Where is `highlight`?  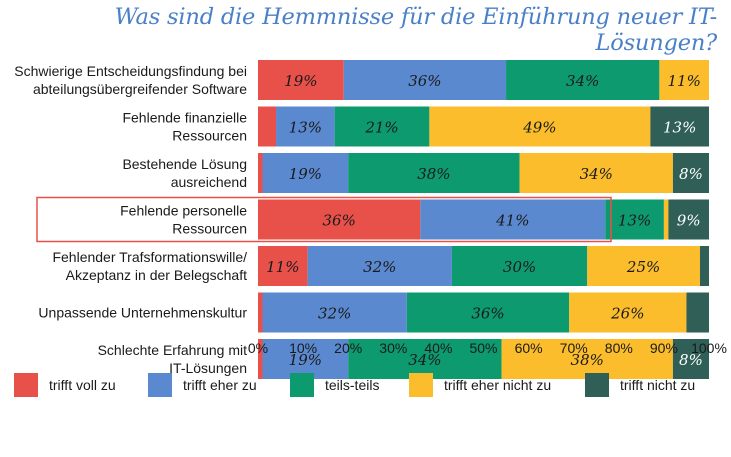 highlight is located at coordinates (324, 219).